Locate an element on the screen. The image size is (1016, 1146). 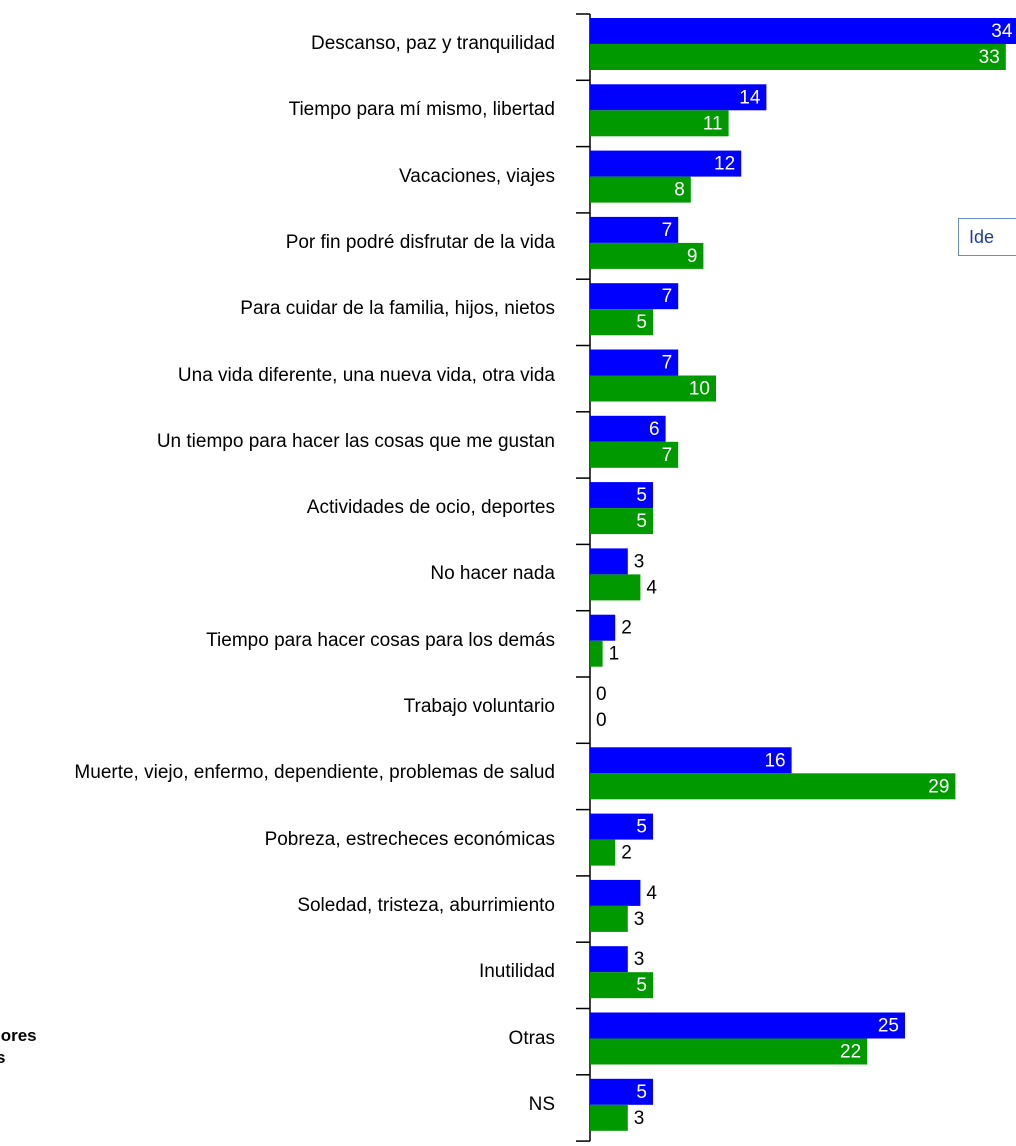
category-label: Para cuidar de la familia, hijos, nietos is located at coordinates (397, 309).